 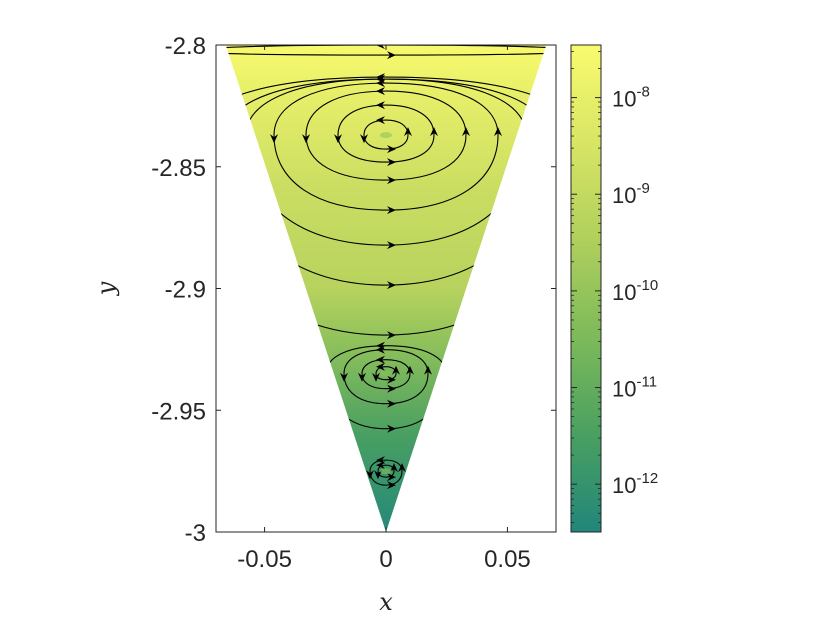 What do you see at coordinates (507, 559) in the screenshot?
I see `x-tick-label: 0.05` at bounding box center [507, 559].